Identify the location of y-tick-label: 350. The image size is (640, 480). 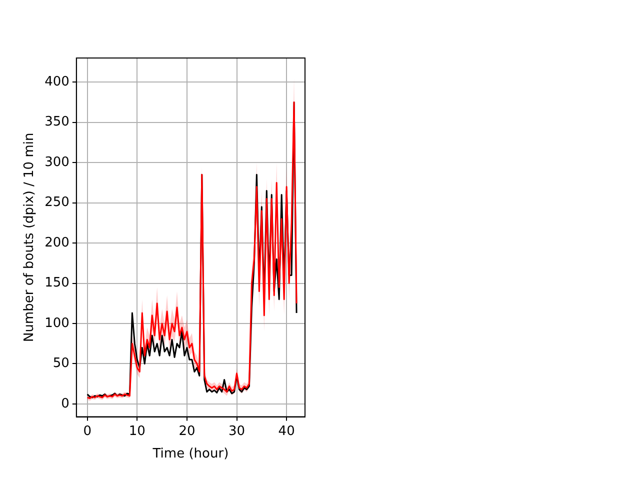
(57, 122).